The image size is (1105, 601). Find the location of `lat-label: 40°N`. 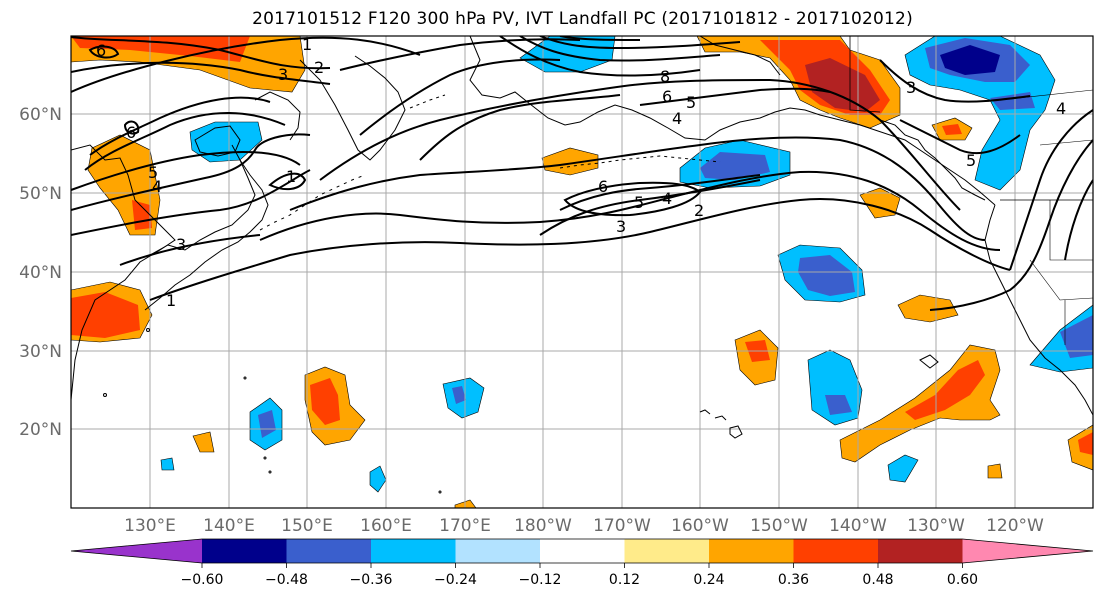

lat-label: 40°N is located at coordinates (40, 273).